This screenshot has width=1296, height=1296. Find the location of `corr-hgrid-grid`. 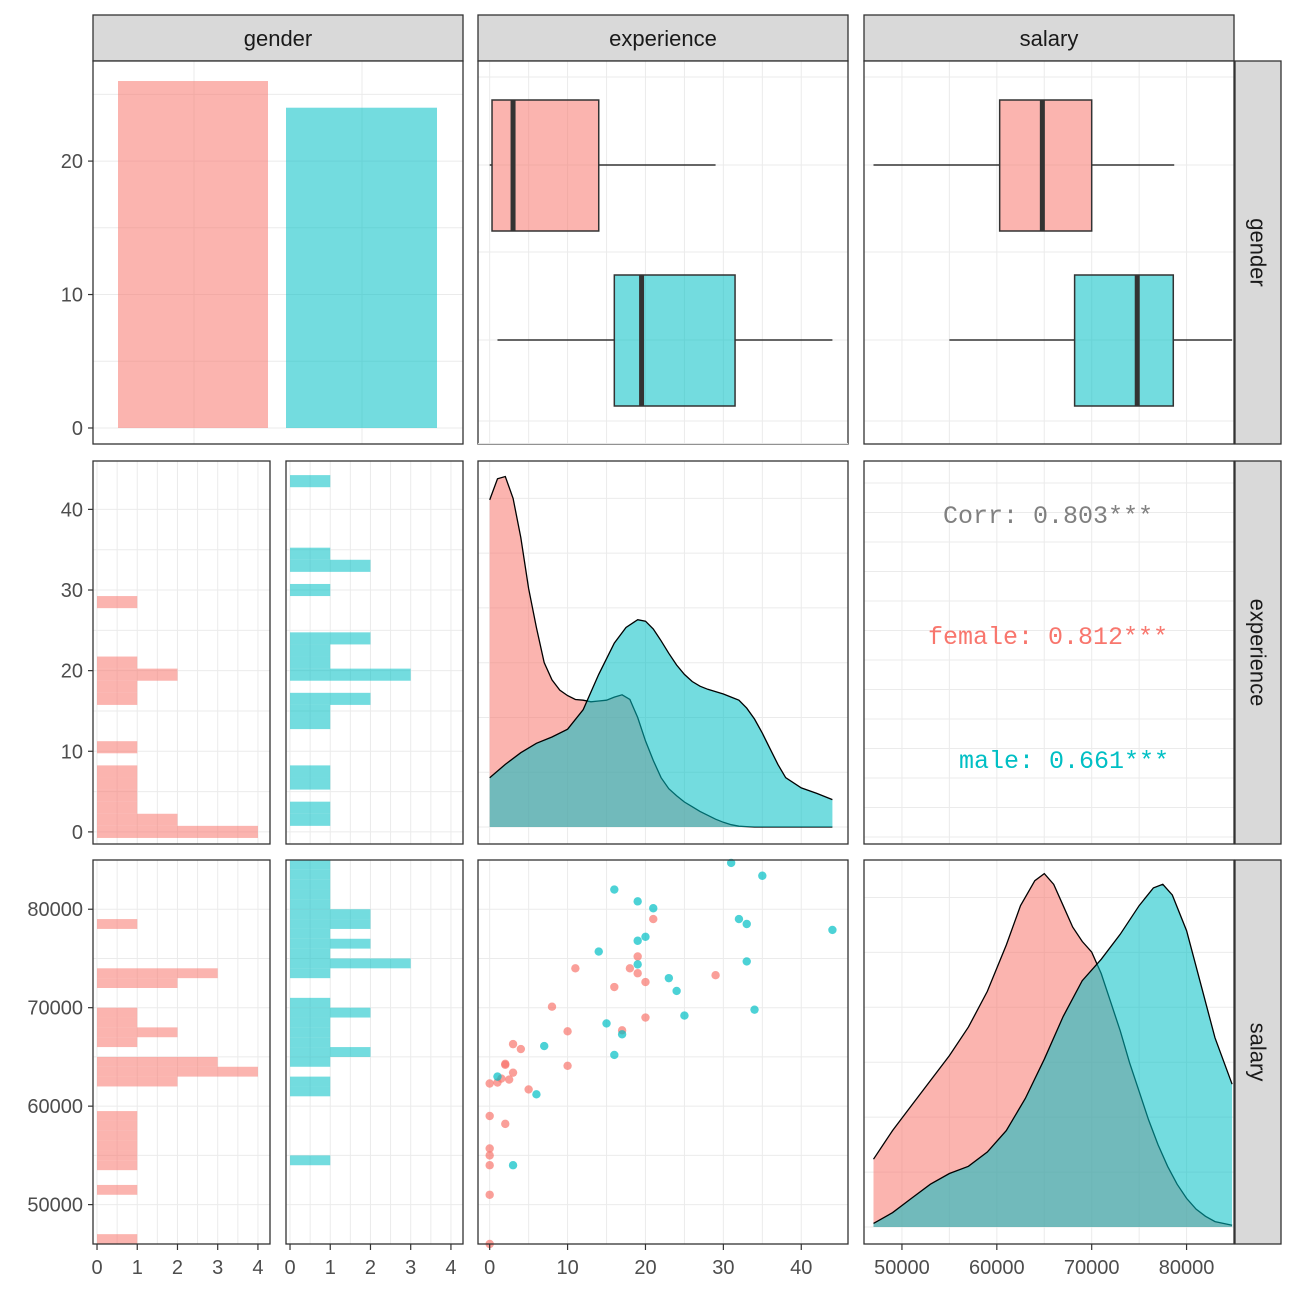

corr-hgrid-grid is located at coordinates (1049, 660).